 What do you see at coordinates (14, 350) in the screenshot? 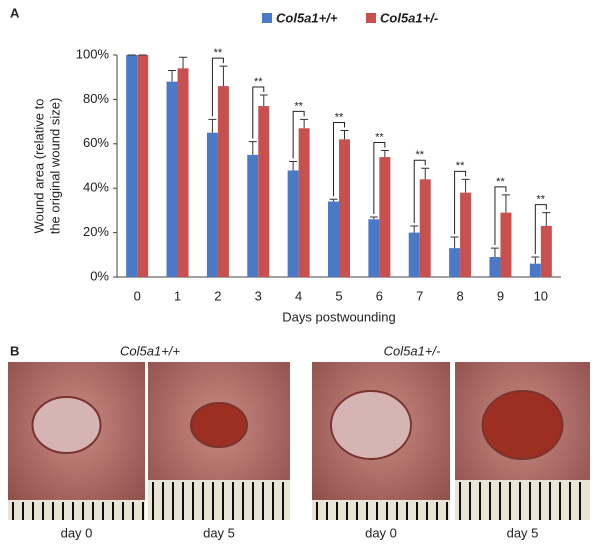
I see `panel-label: B` at bounding box center [14, 350].